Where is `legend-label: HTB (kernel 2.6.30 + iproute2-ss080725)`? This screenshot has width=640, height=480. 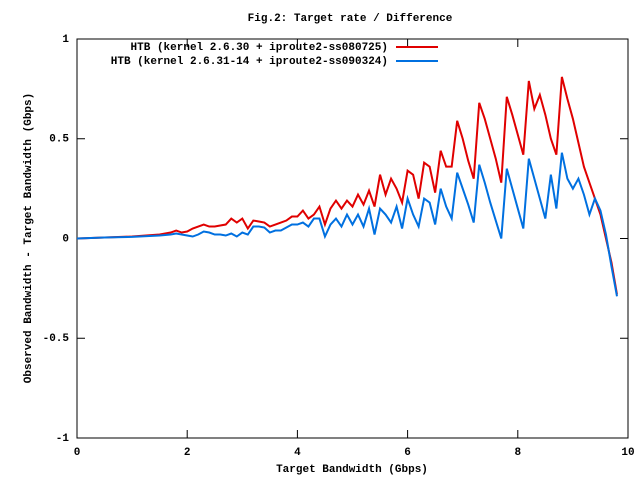 legend-label: HTB (kernel 2.6.30 + iproute2-ss080725) is located at coordinates (259, 48).